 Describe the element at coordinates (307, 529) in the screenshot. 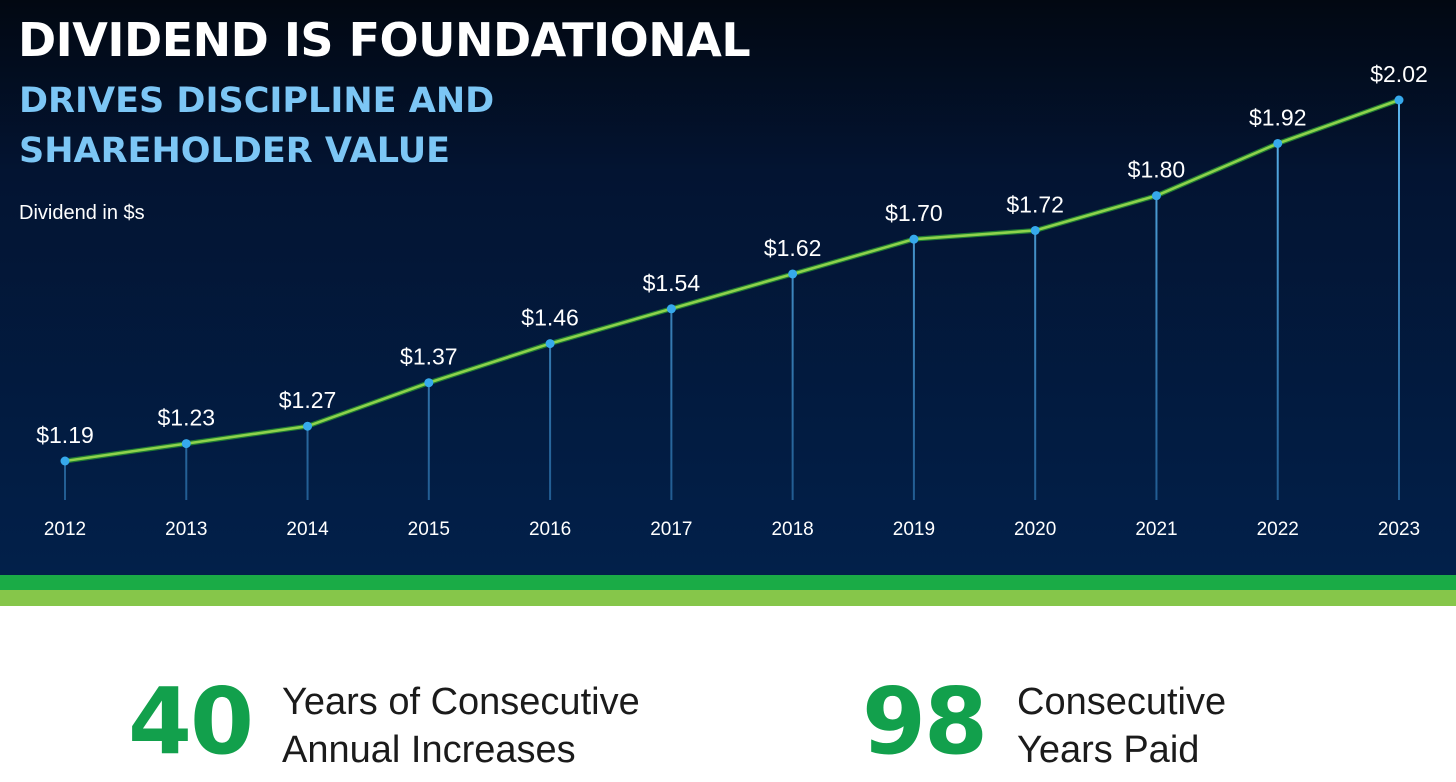

I see `x-tick-2014: 2014` at that location.